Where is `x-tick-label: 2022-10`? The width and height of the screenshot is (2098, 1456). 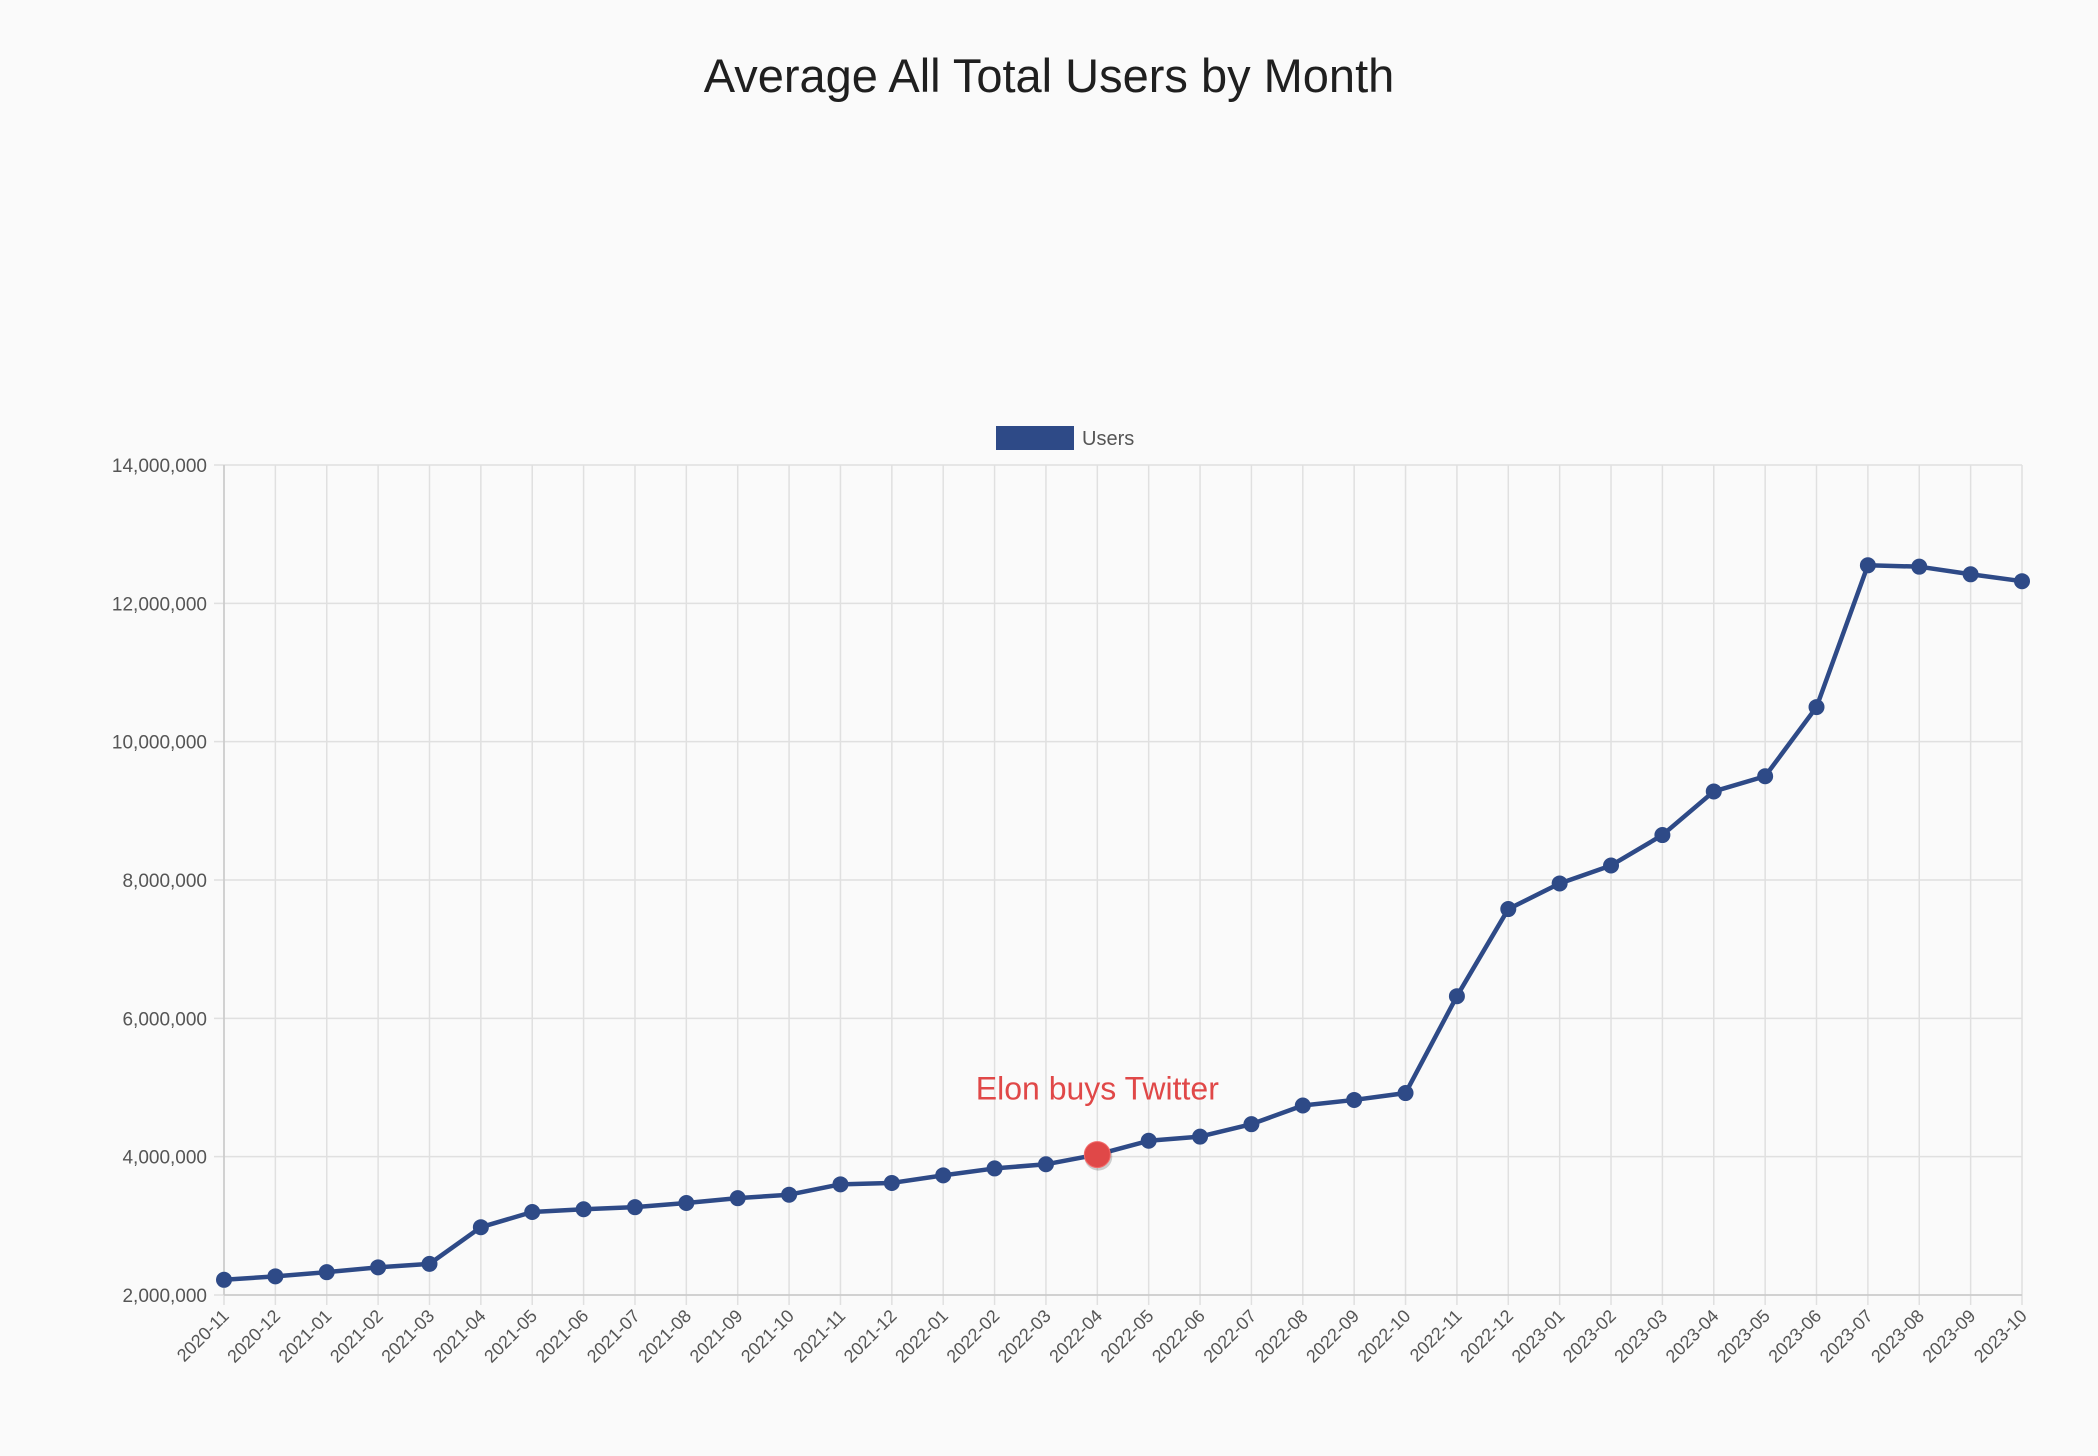 x-tick-label: 2022-10 is located at coordinates (1384, 1336).